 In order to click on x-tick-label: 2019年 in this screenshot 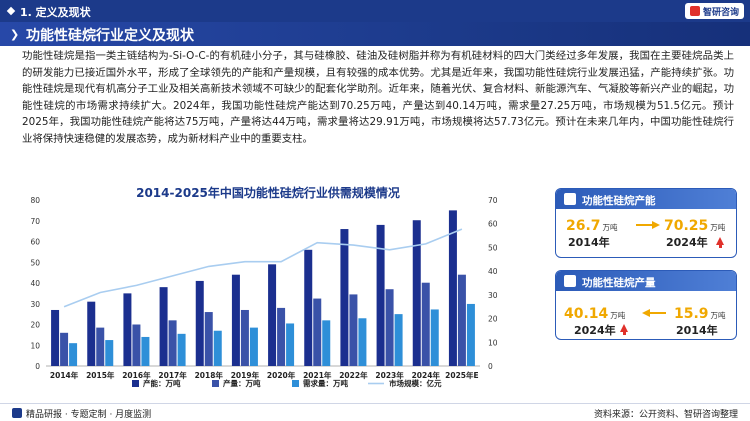, I will do `click(245, 375)`.